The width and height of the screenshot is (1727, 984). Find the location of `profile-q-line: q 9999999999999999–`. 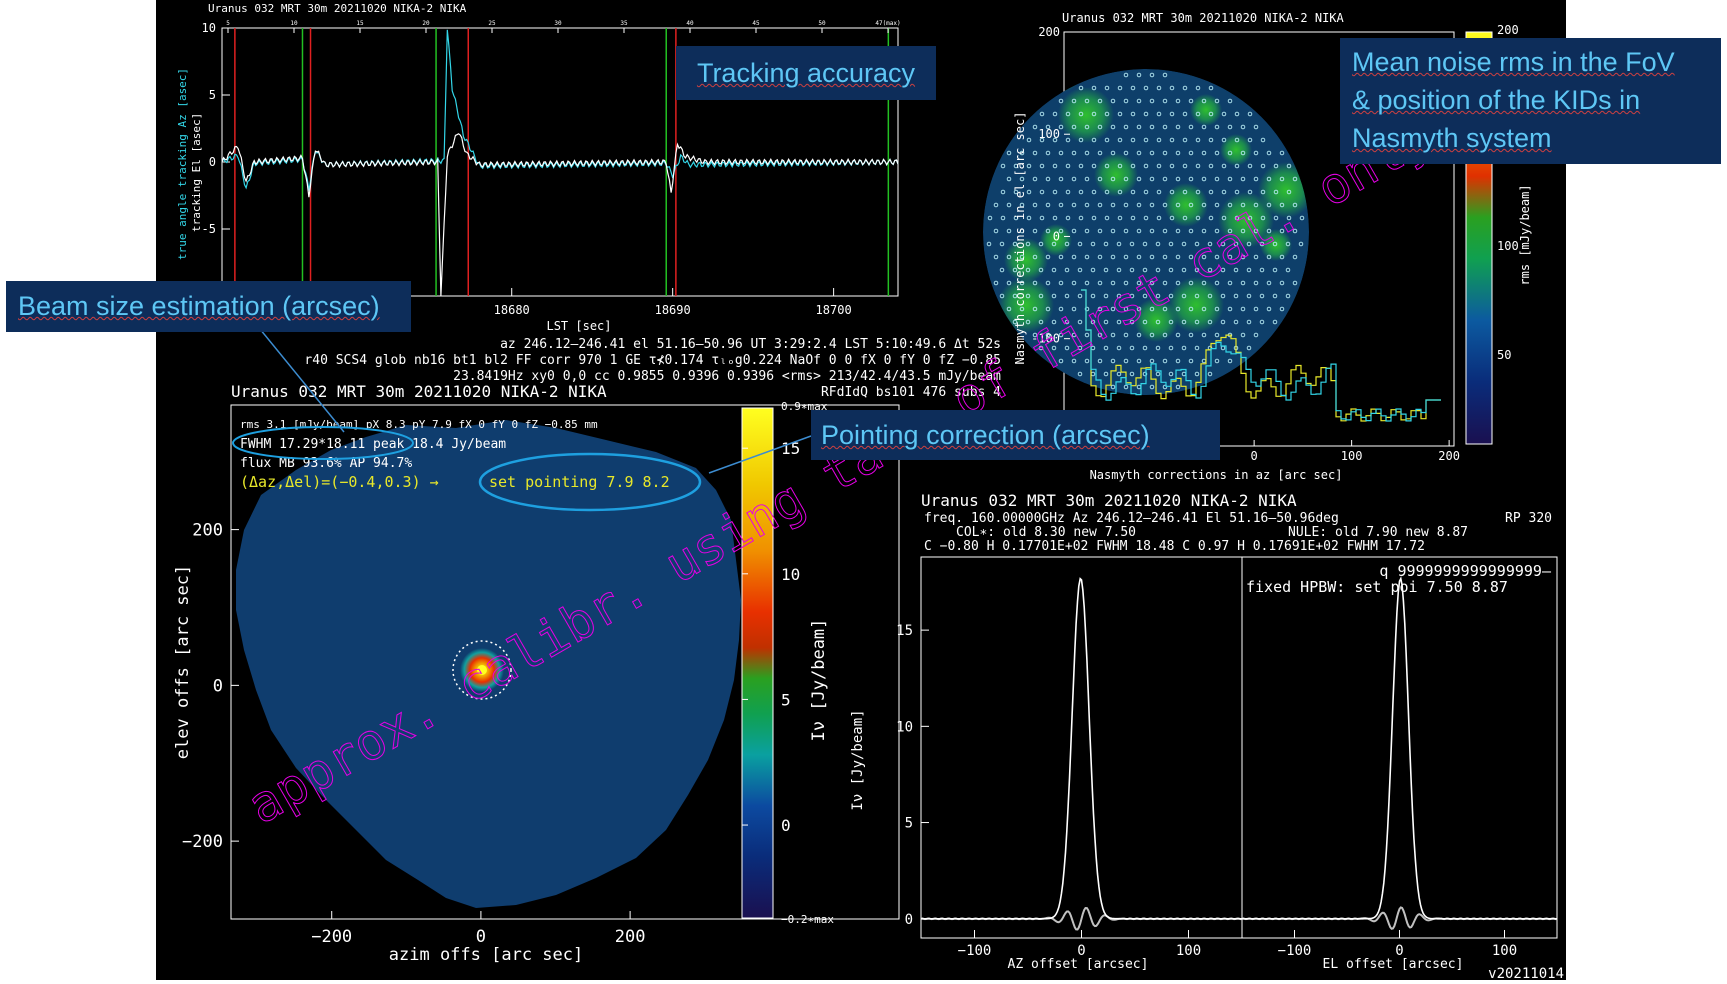

profile-q-line: q 9999999999999999– is located at coordinates (1465, 571).